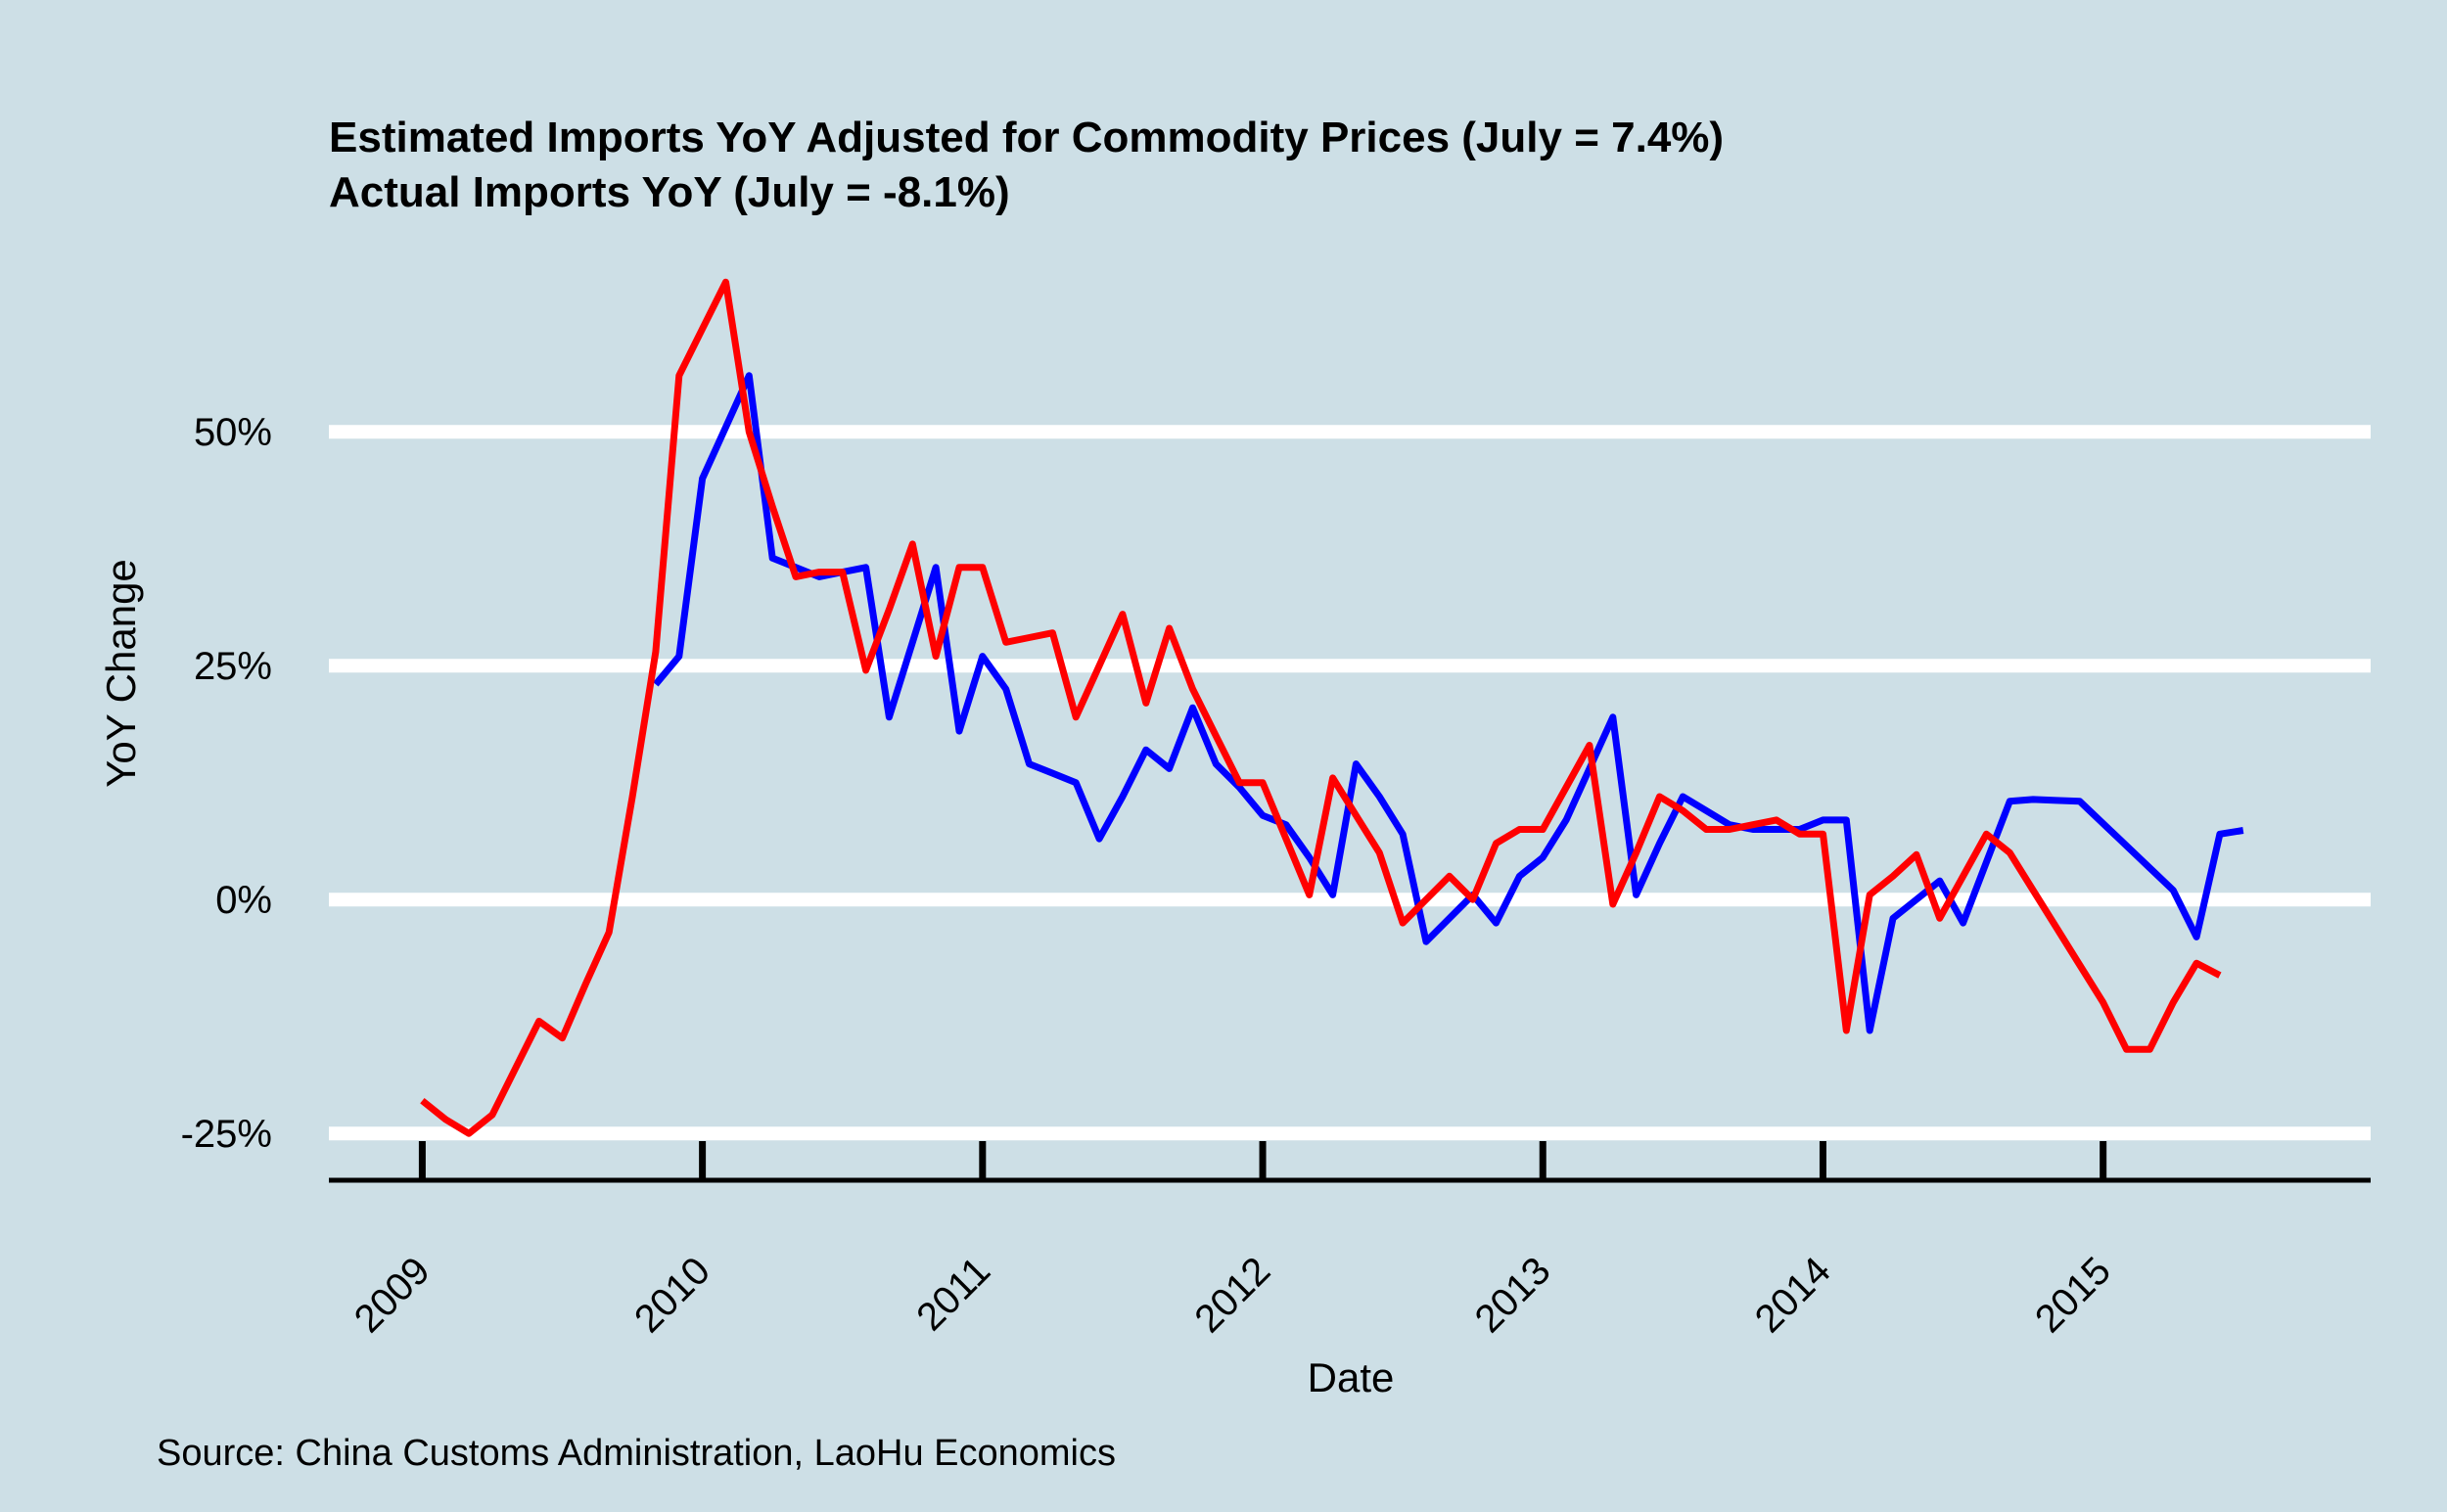 The width and height of the screenshot is (2447, 1512). What do you see at coordinates (1513, 1295) in the screenshot?
I see `x-tick-label: 2013` at bounding box center [1513, 1295].